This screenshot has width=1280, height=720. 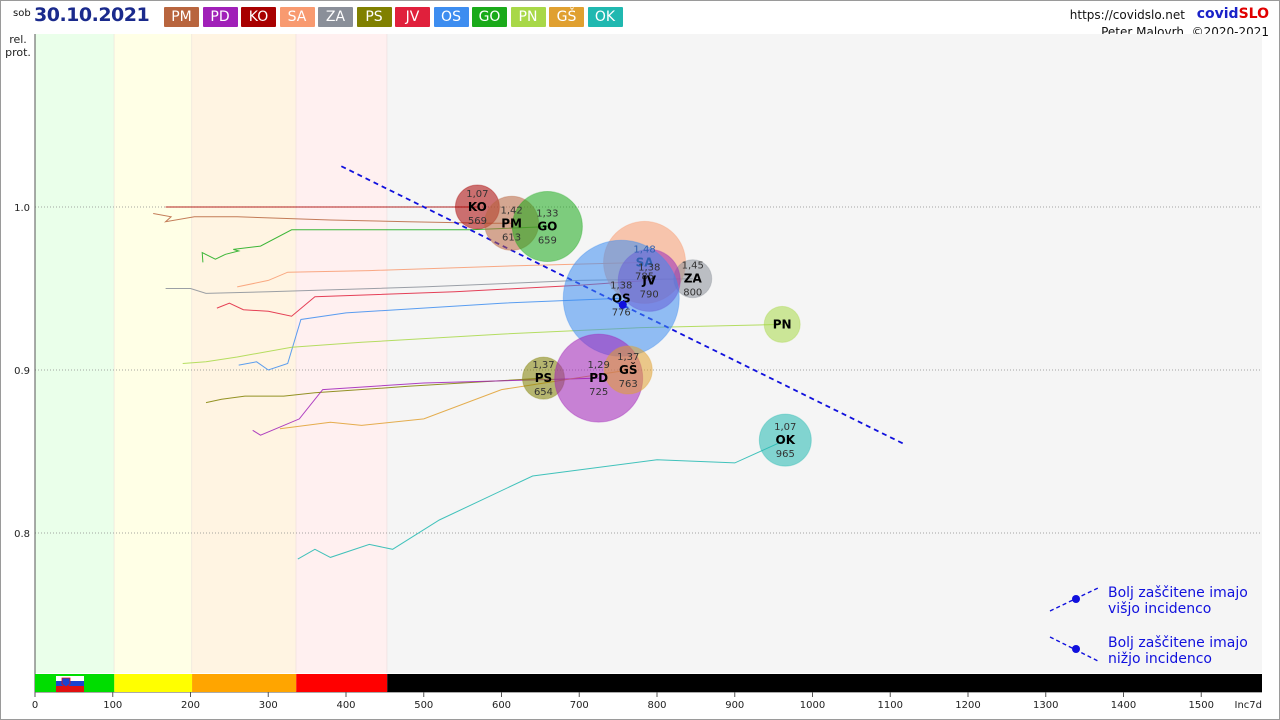 What do you see at coordinates (628, 384) in the screenshot?
I see `bubble-inc-GŠ: 763` at bounding box center [628, 384].